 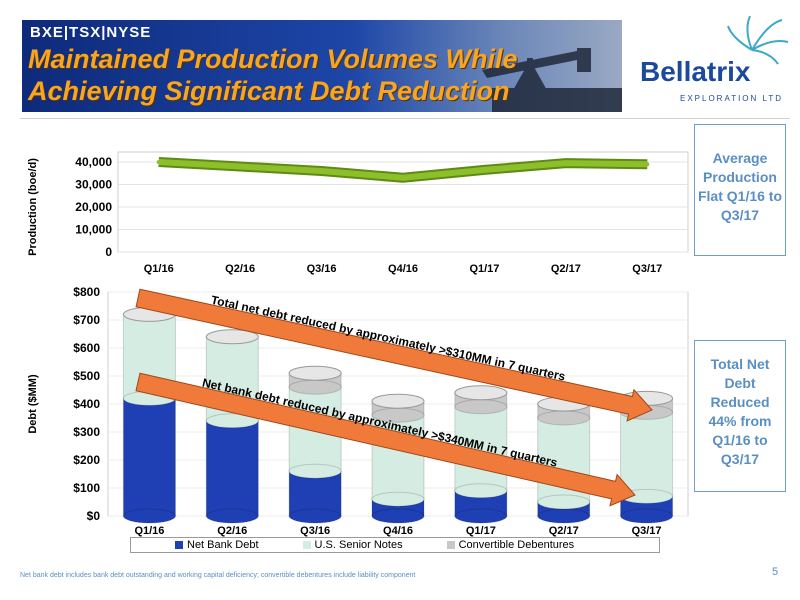 What do you see at coordinates (695, 71) in the screenshot?
I see `logo-name: Bellatrix` at bounding box center [695, 71].